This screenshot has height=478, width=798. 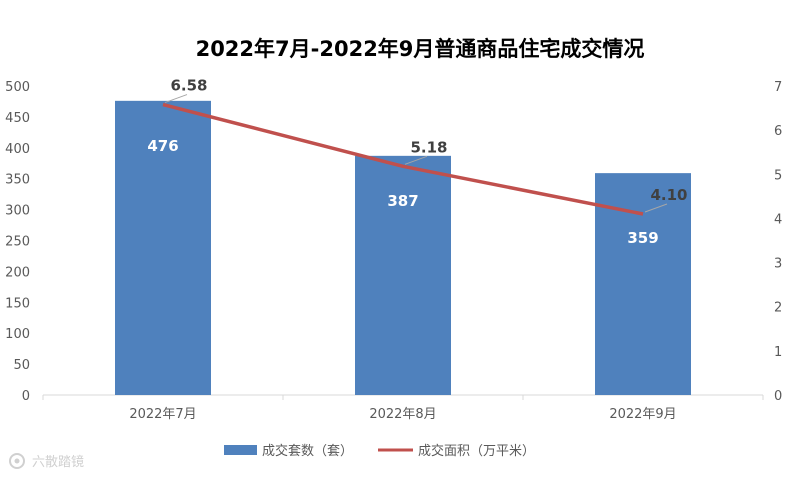 I want to click on y-right-tick-label: 4, so click(x=778, y=219).